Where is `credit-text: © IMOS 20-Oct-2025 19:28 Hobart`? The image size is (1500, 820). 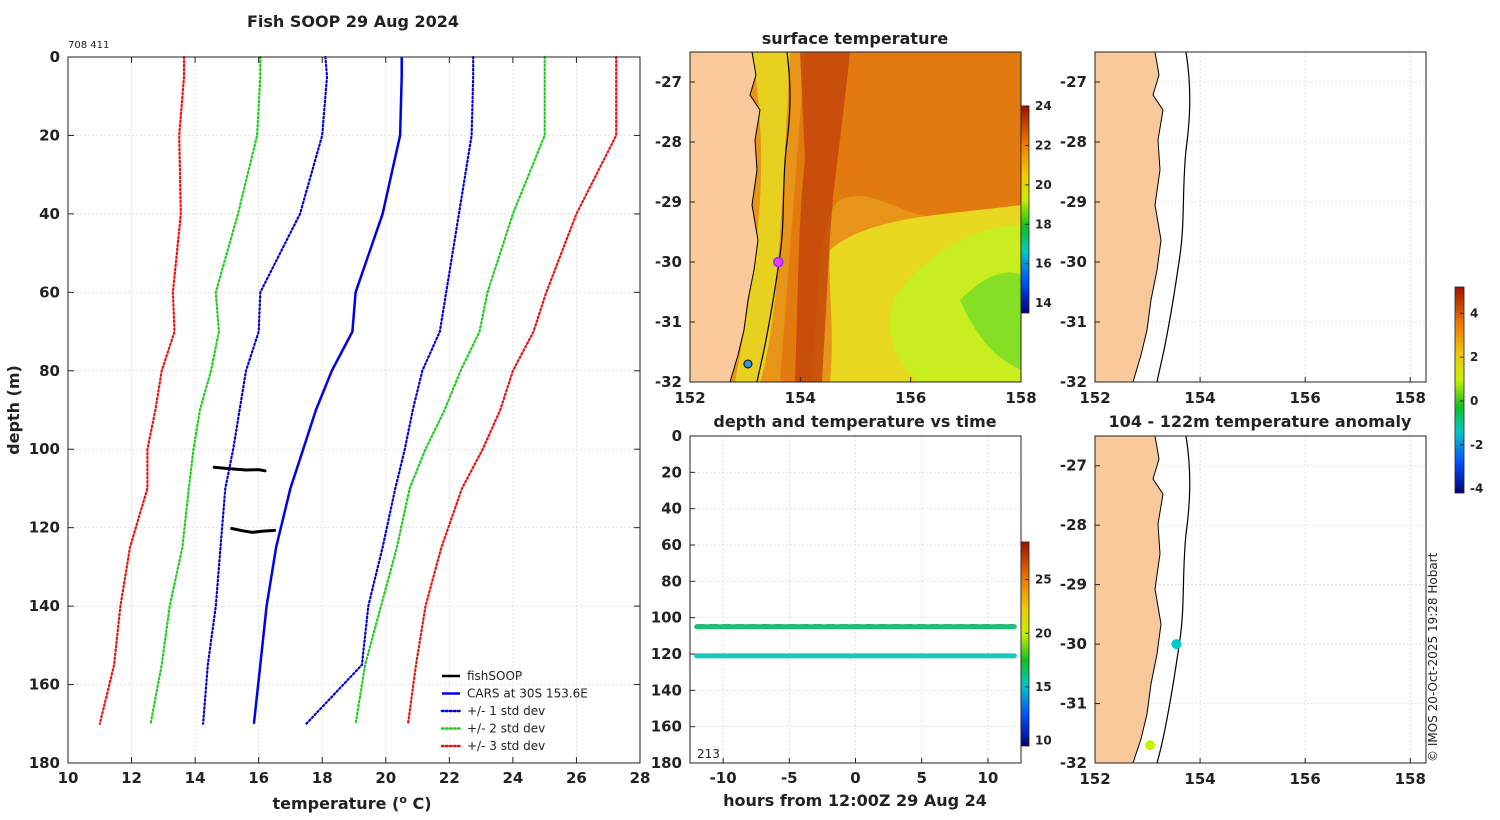 credit-text: © IMOS 20-Oct-2025 19:28 Hobart is located at coordinates (1433, 657).